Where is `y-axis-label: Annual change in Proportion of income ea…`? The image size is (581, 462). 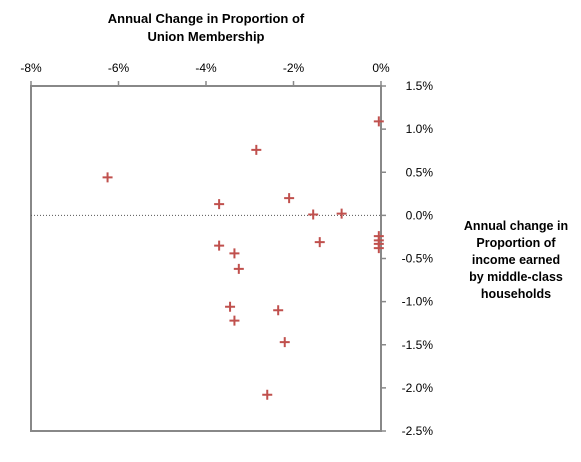
y-axis-label: Annual change in Proportion of income ea… is located at coordinates (516, 260).